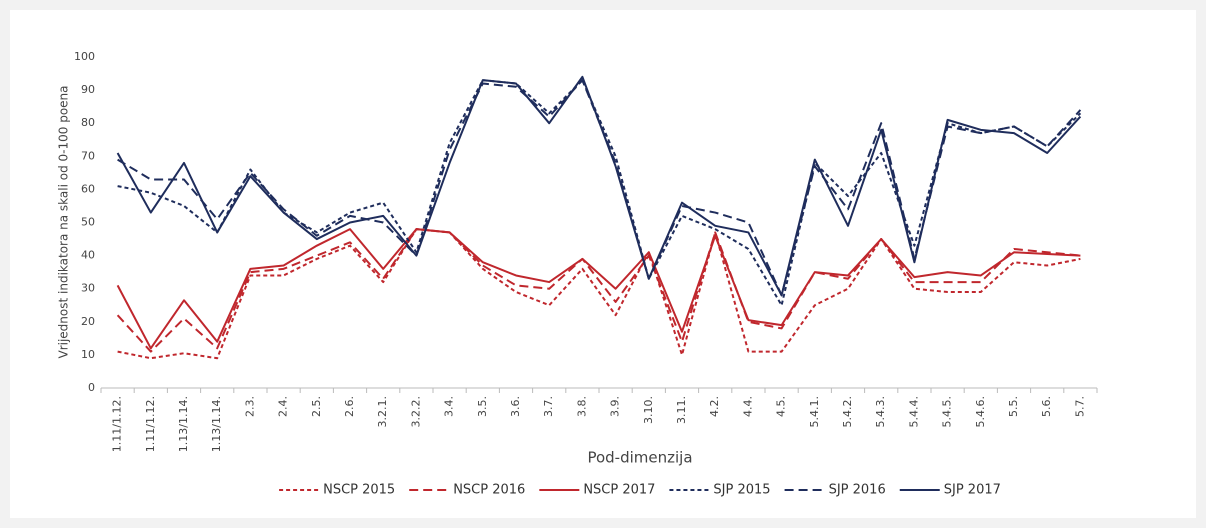  Describe the element at coordinates (88, 155) in the screenshot. I see `y-tick-label: 70` at that location.